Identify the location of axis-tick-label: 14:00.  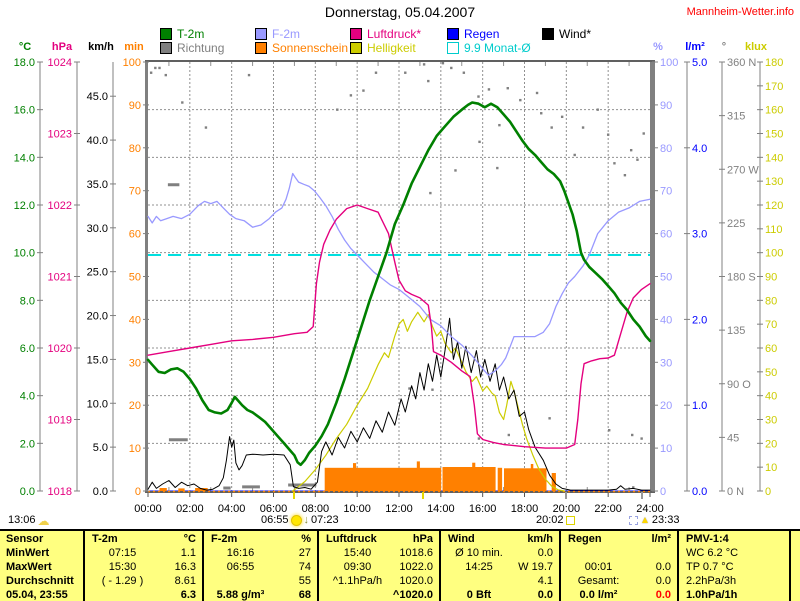
(441, 509).